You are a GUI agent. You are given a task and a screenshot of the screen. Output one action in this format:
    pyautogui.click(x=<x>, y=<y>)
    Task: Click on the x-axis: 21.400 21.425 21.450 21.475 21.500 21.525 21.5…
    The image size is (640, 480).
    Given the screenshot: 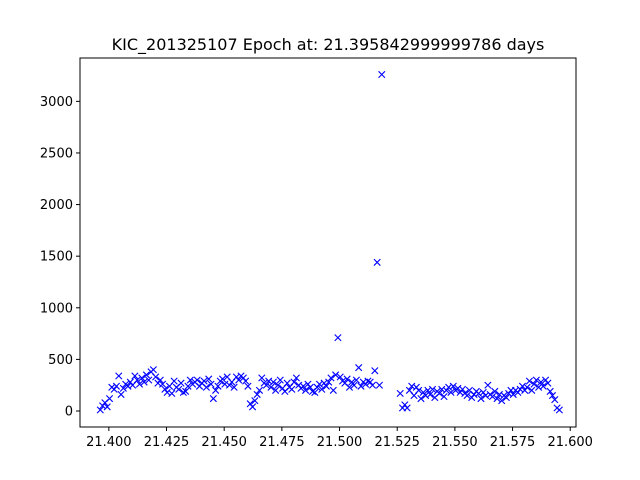 What is the action you would take?
    pyautogui.click(x=339, y=438)
    